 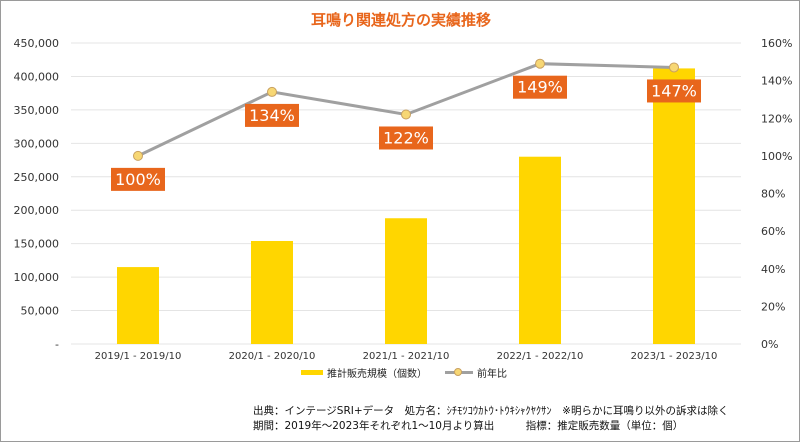 I want to click on legend-bar: 推計販売規模（個数）, so click(x=364, y=372).